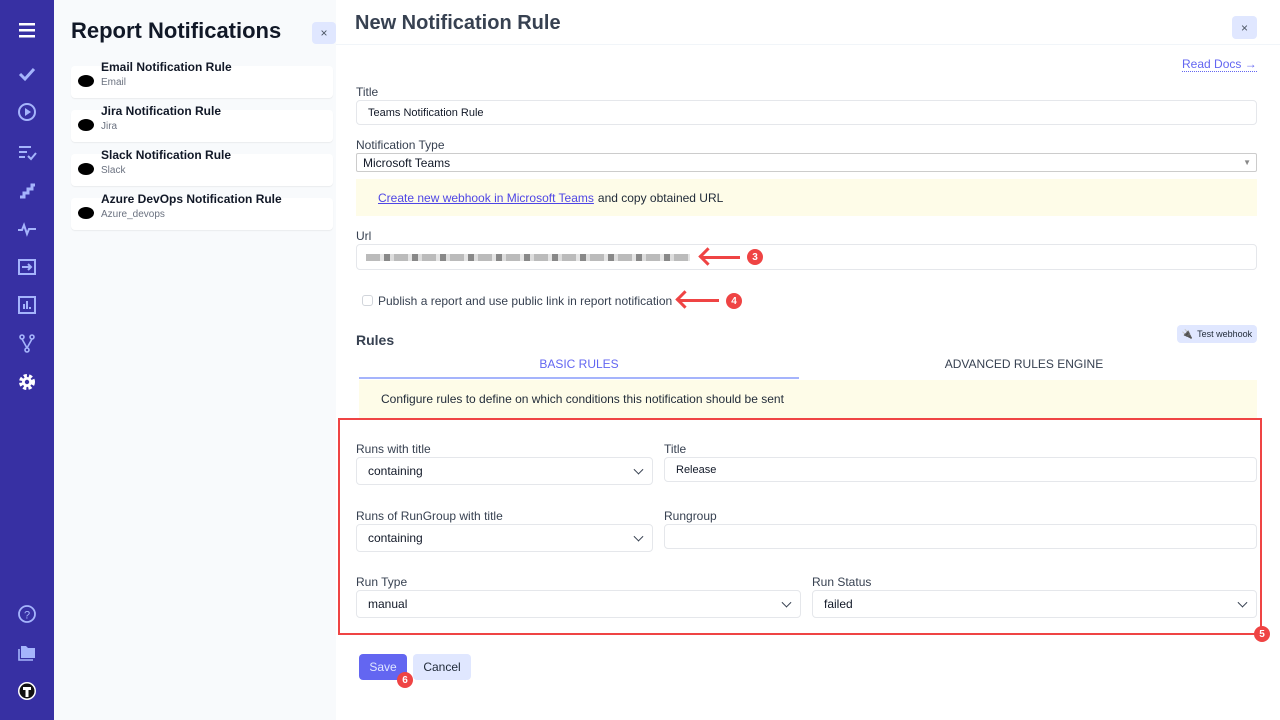  I want to click on rungroup-title-label: Runs of RunGroup with title, so click(429, 516).